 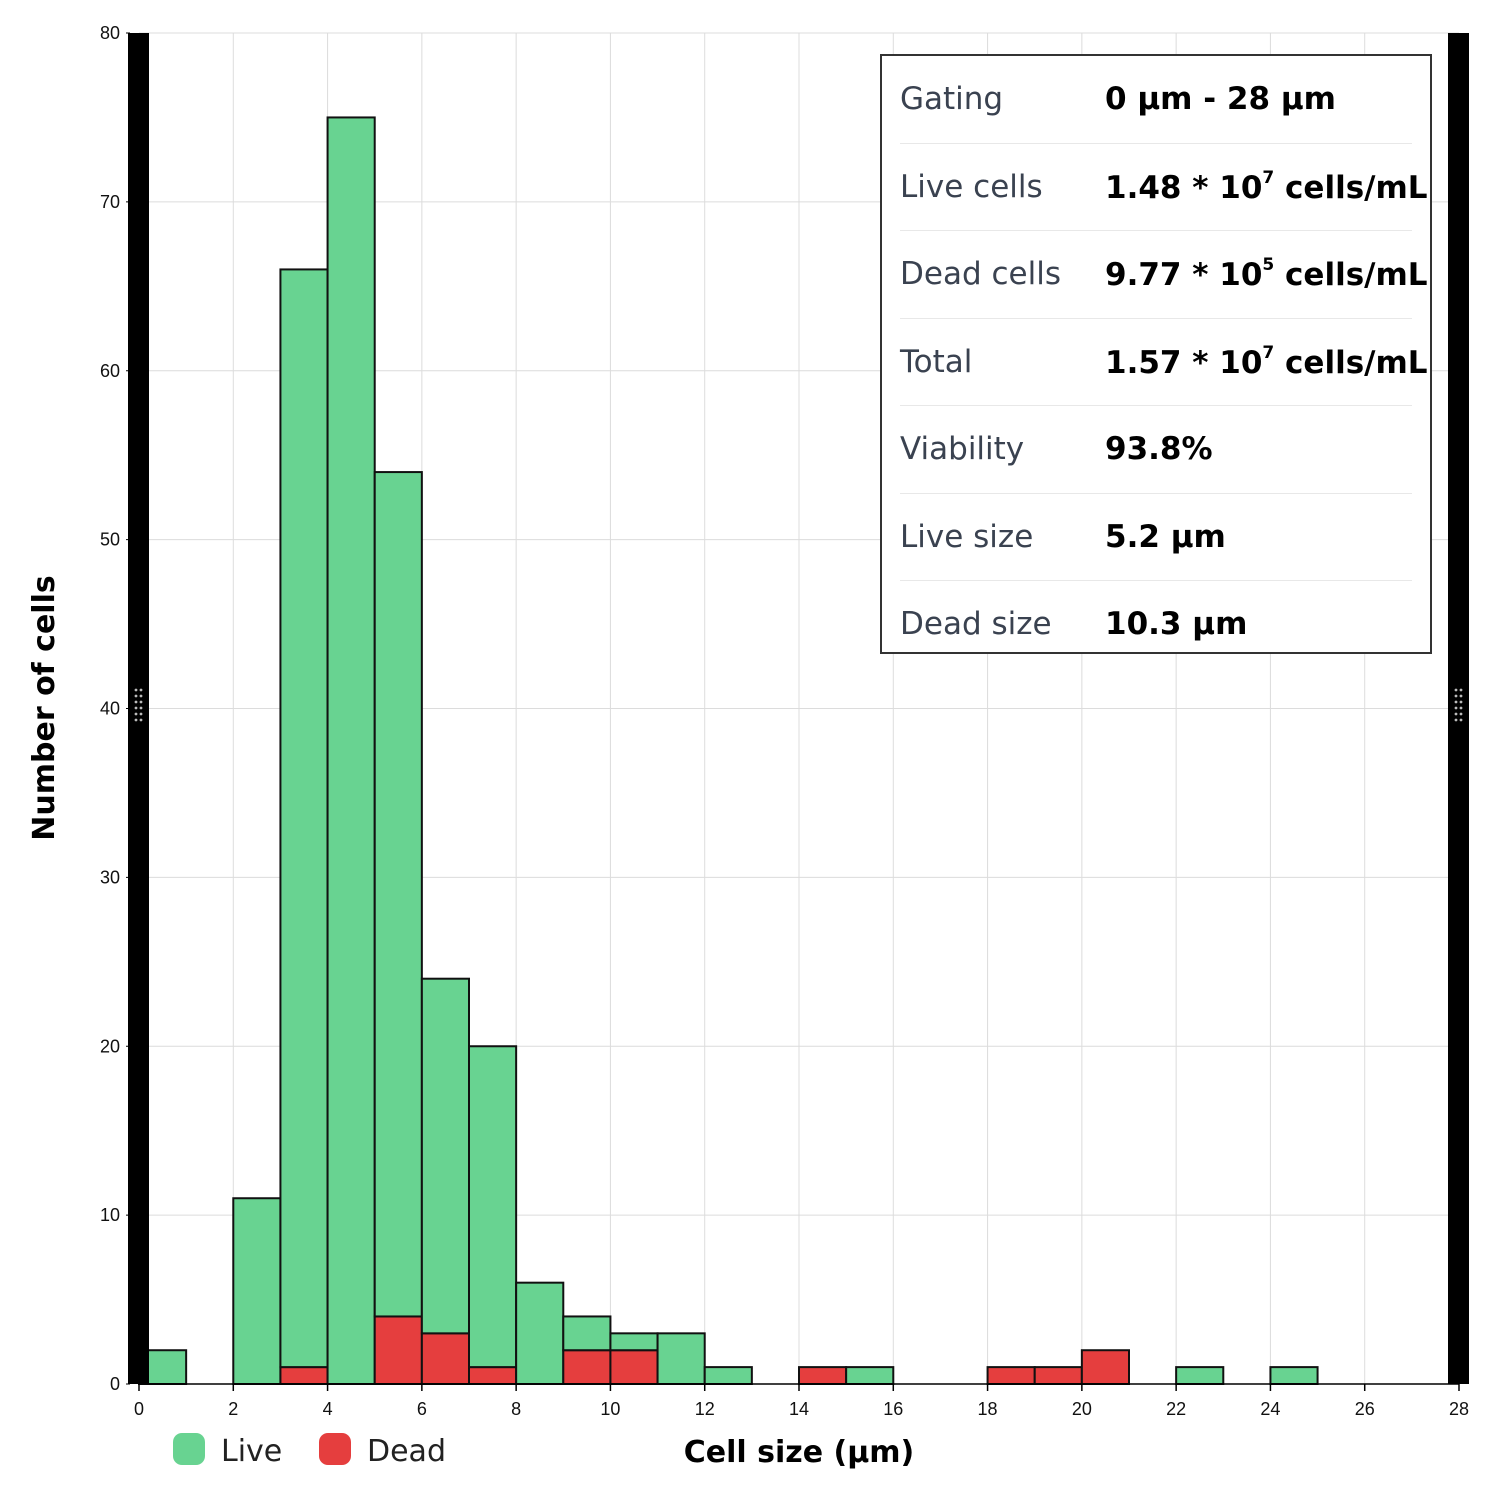 What do you see at coordinates (110, 540) in the screenshot?
I see `y-tick-label: 50` at bounding box center [110, 540].